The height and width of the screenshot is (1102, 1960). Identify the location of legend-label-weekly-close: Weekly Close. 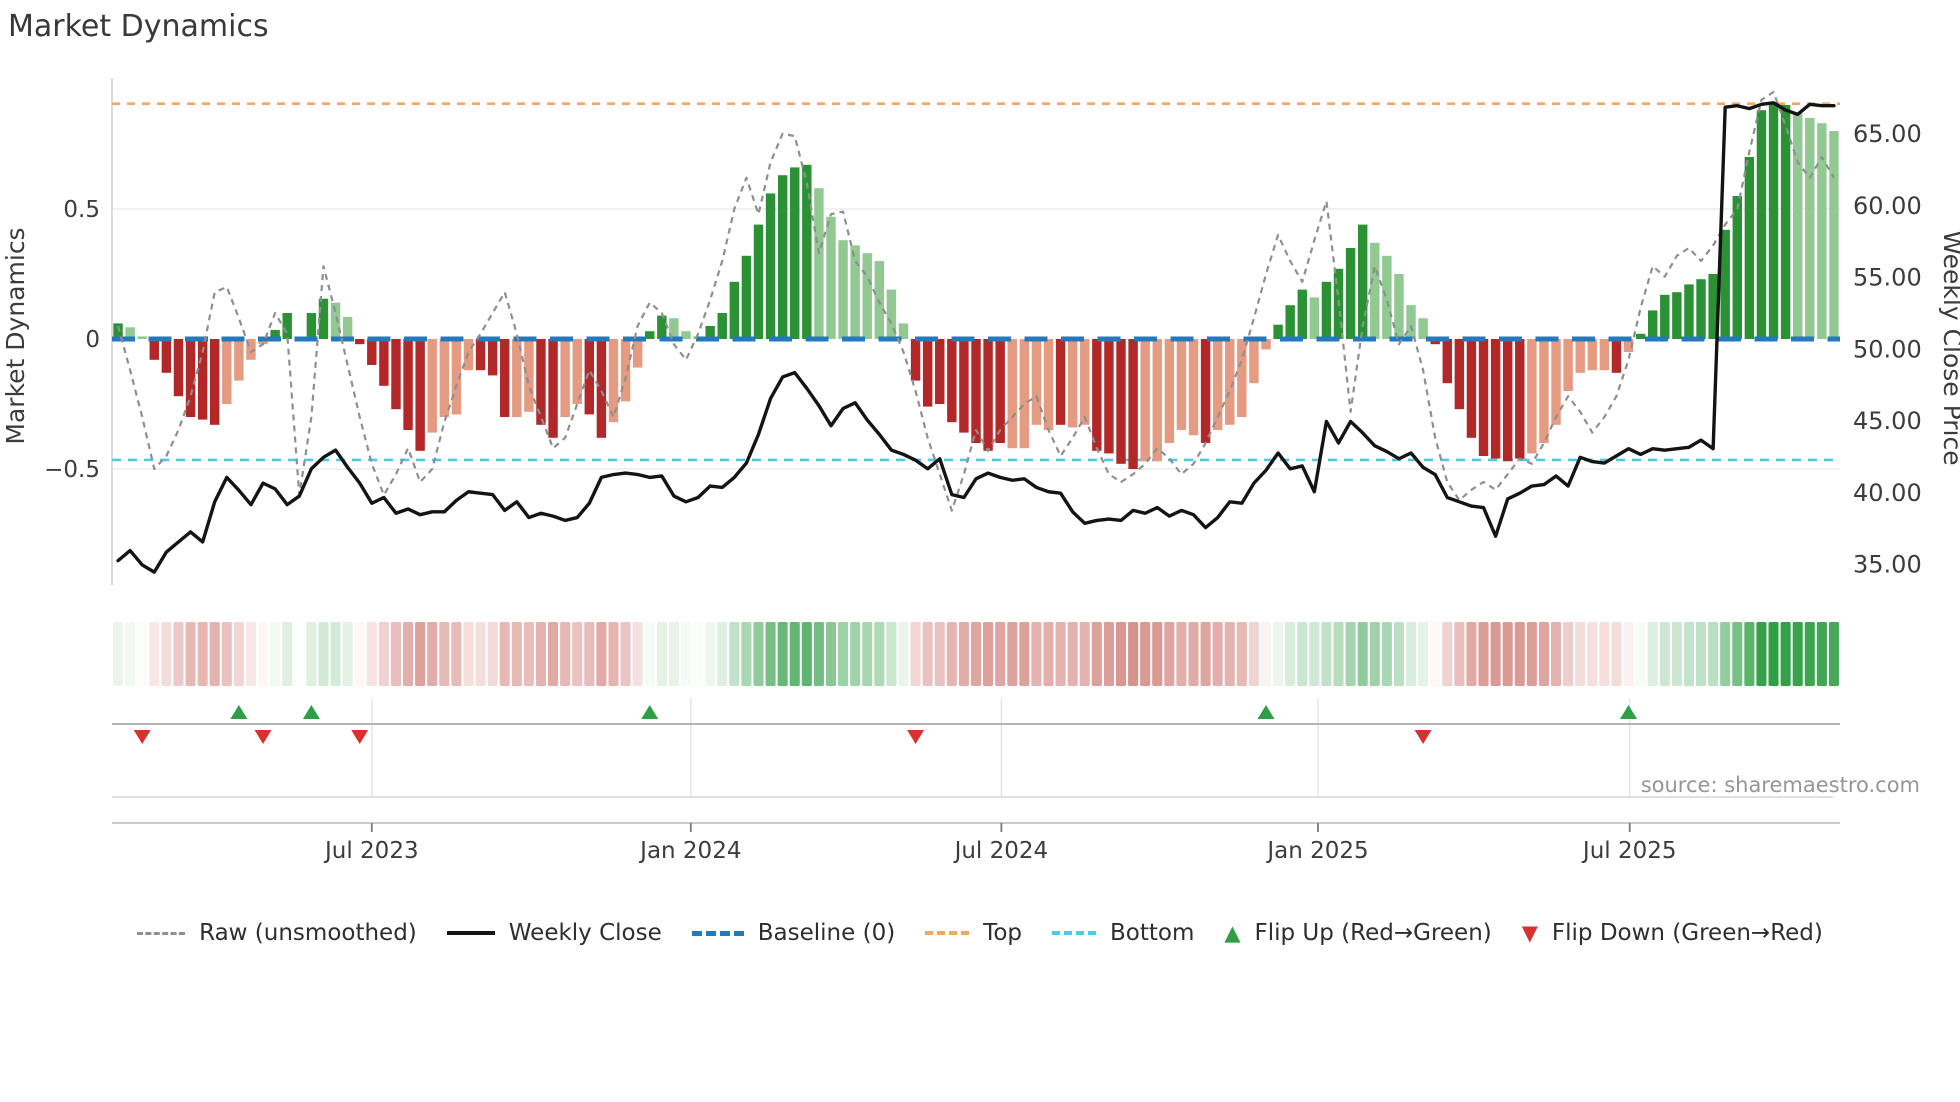
(585, 933).